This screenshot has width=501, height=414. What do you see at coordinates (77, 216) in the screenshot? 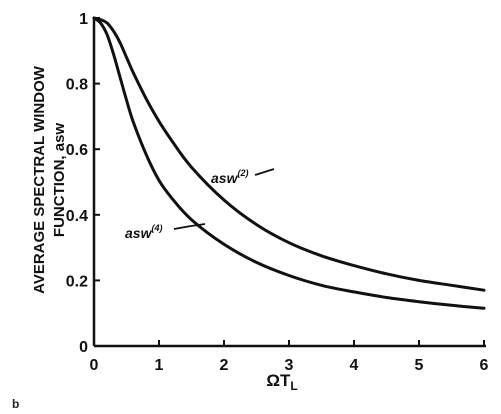
I see `y-tick-label: 0.4` at bounding box center [77, 216].